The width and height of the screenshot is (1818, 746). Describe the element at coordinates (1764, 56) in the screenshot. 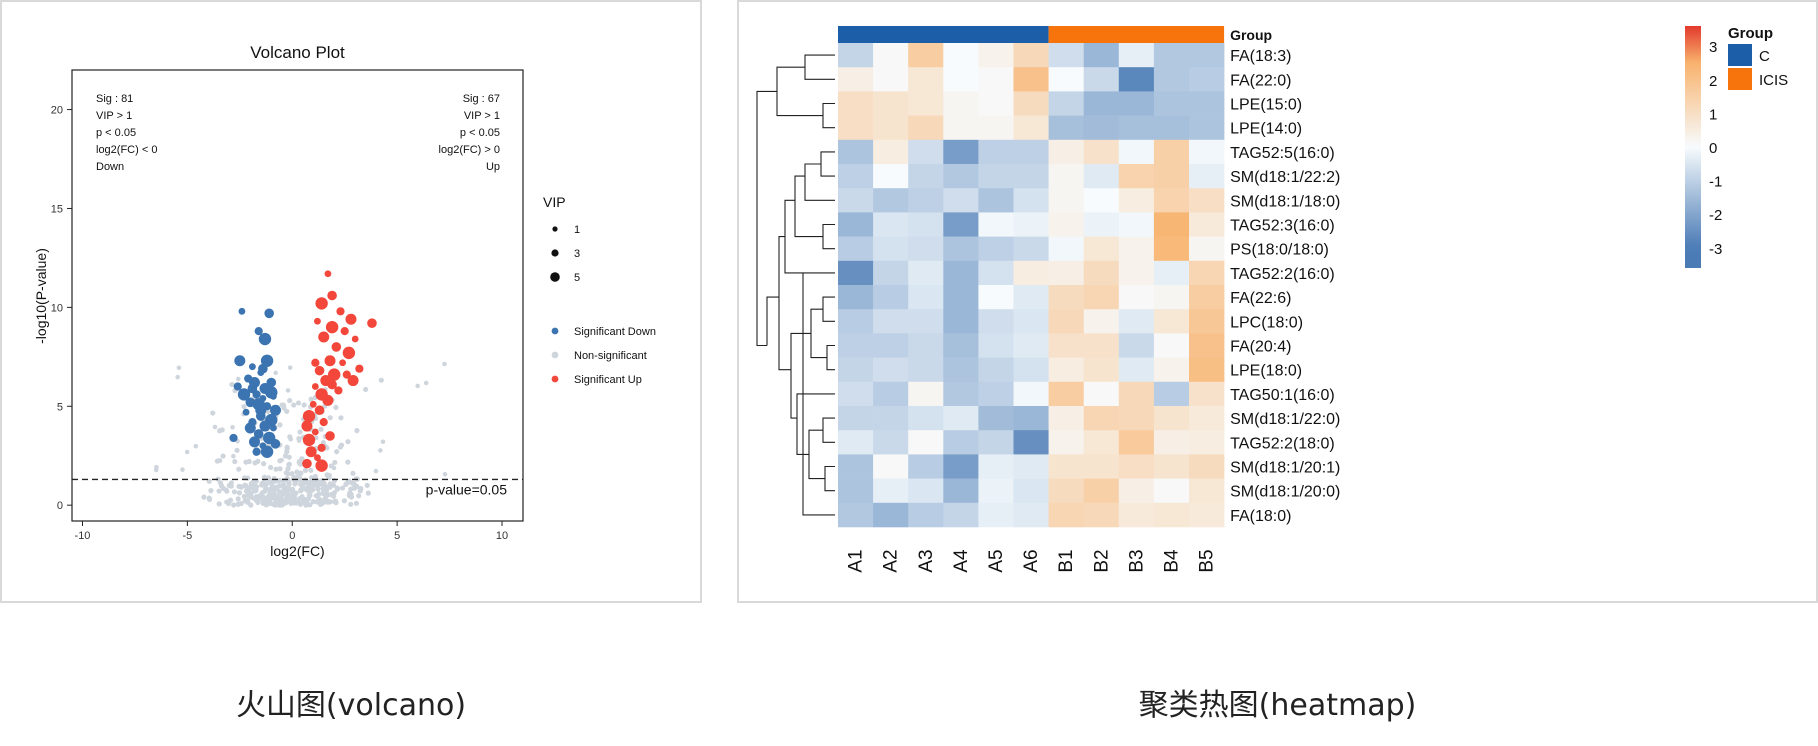

I see `group-legend-label: C` at that location.